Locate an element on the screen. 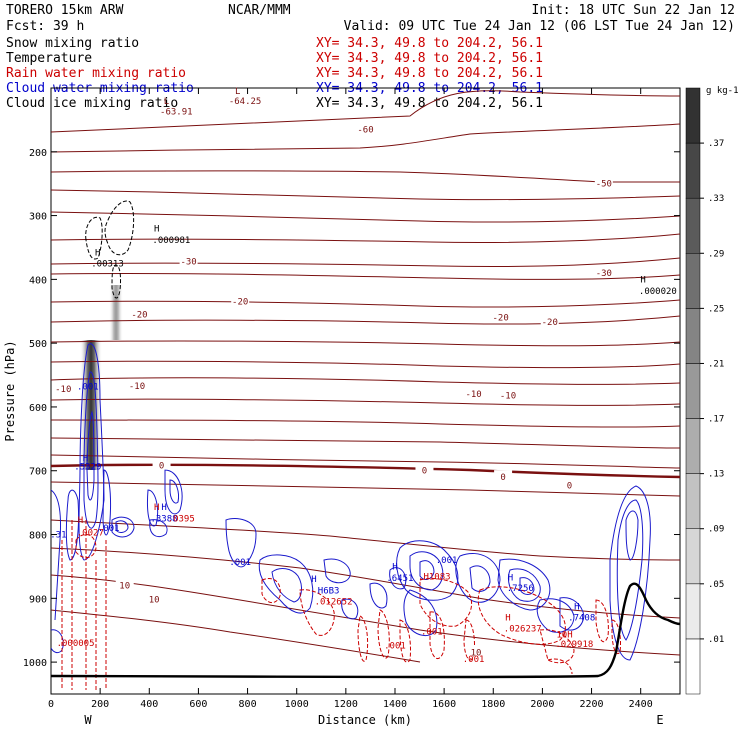  legend-label-rain: Rain water mixing ratio is located at coordinates (96, 73).